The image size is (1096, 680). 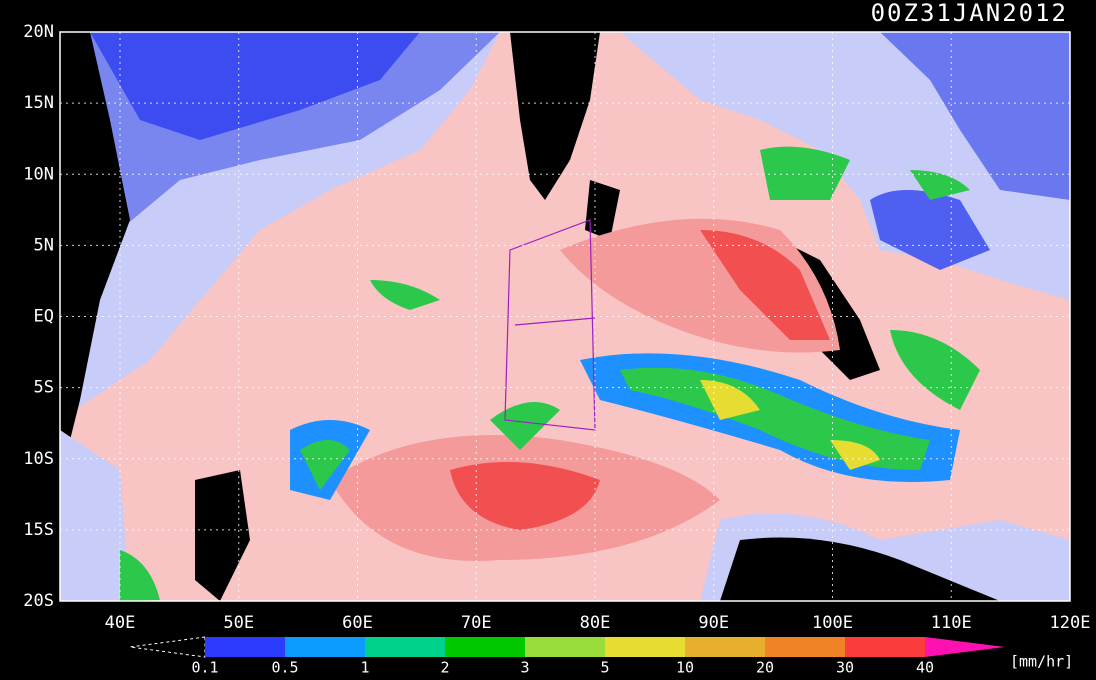 What do you see at coordinates (965, 647) in the screenshot?
I see `colorbar-high-end` at bounding box center [965, 647].